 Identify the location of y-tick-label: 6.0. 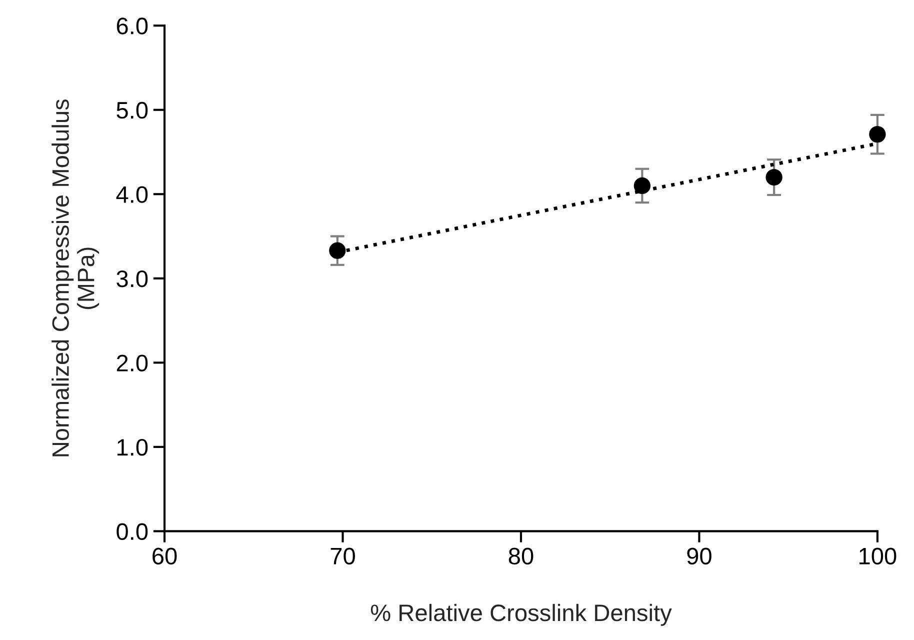
(132, 26).